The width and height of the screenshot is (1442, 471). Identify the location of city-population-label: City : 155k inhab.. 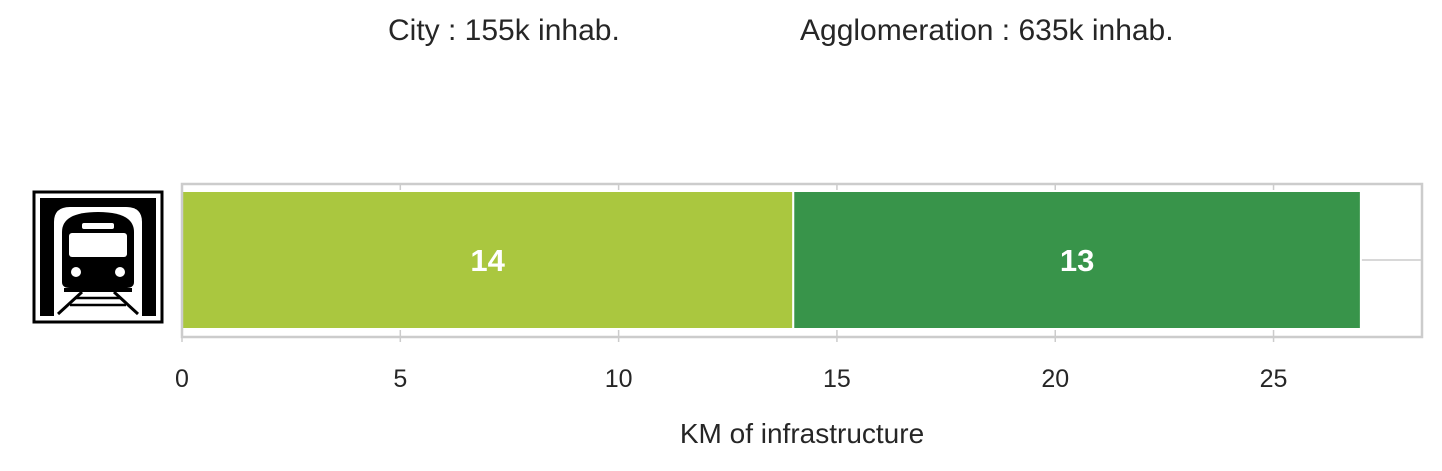
(504, 30).